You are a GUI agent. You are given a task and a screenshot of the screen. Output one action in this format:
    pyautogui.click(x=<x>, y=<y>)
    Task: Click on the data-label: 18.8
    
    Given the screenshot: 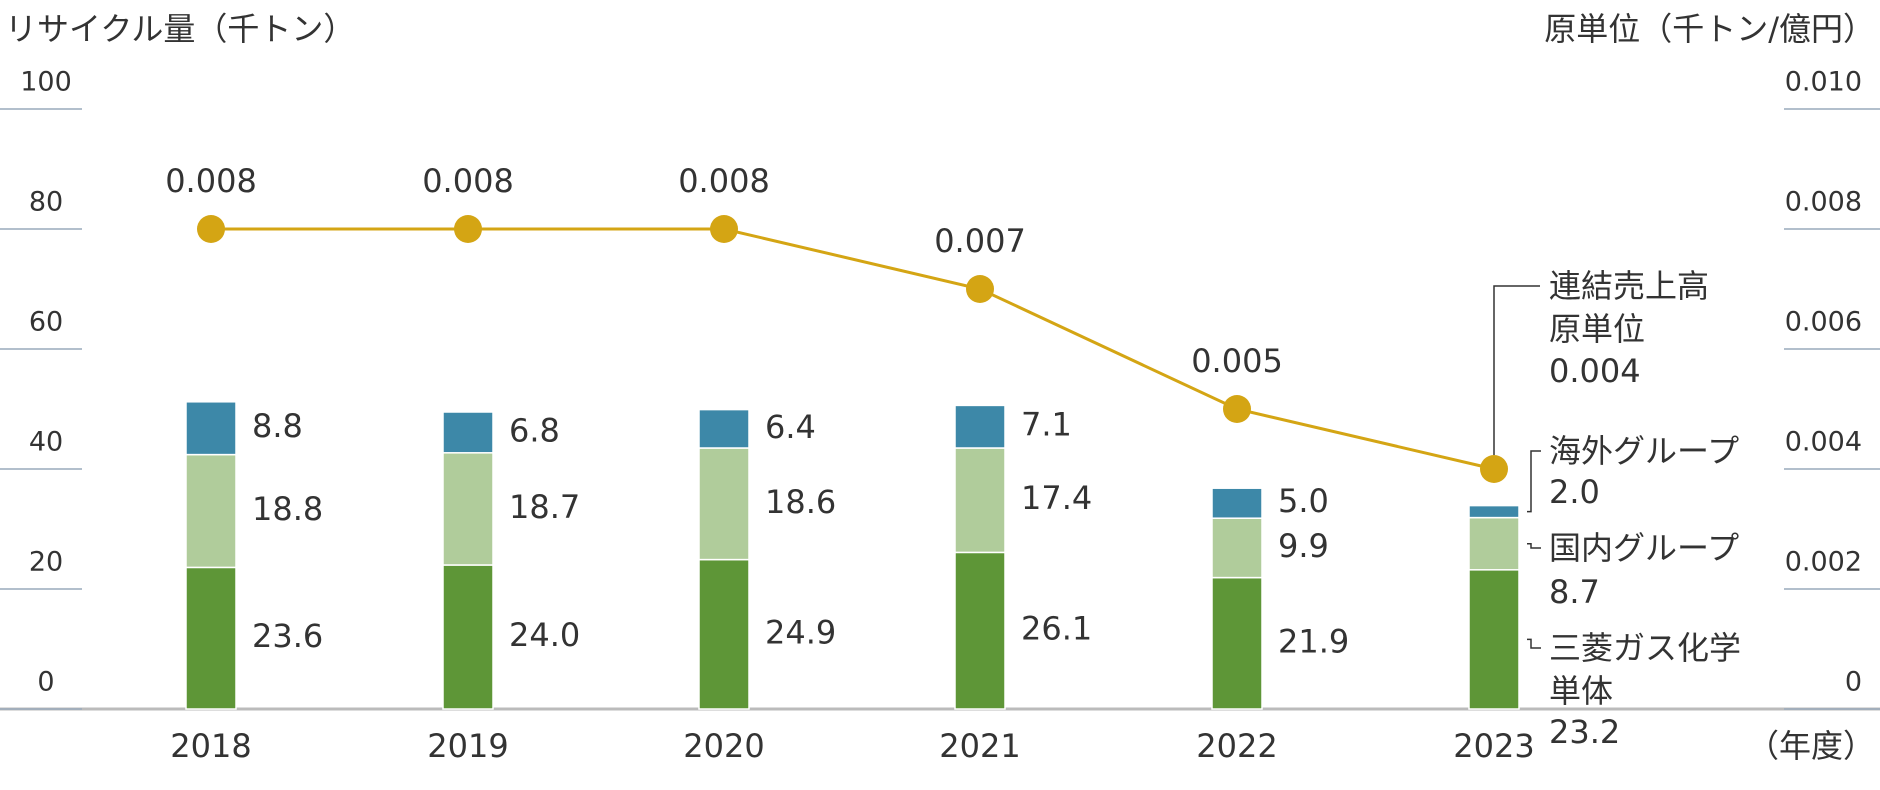 What is the action you would take?
    pyautogui.click(x=287, y=509)
    